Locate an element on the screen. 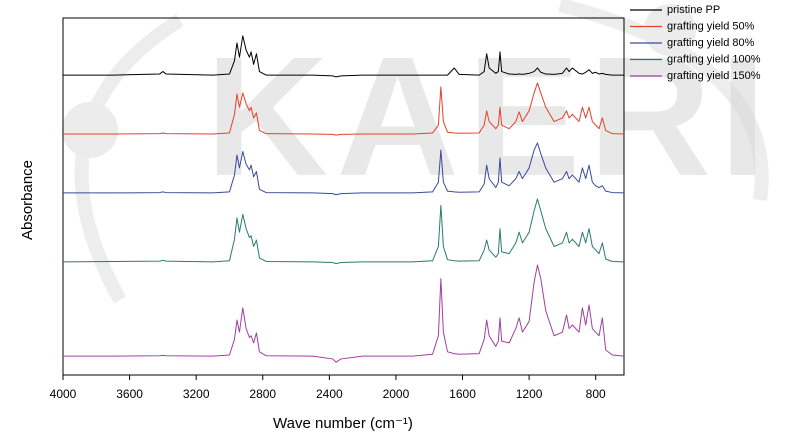 The image size is (803, 444). legend-label: grafting yield 150% is located at coordinates (714, 76).